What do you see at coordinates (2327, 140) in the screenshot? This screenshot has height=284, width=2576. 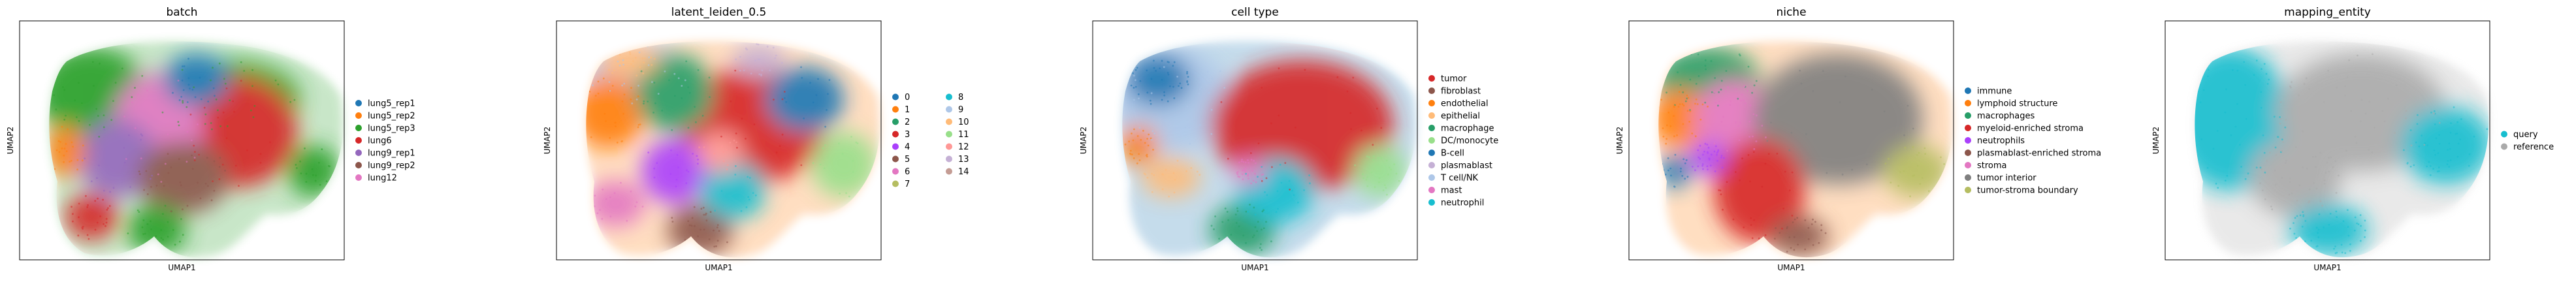 I see `axes-frame` at bounding box center [2327, 140].